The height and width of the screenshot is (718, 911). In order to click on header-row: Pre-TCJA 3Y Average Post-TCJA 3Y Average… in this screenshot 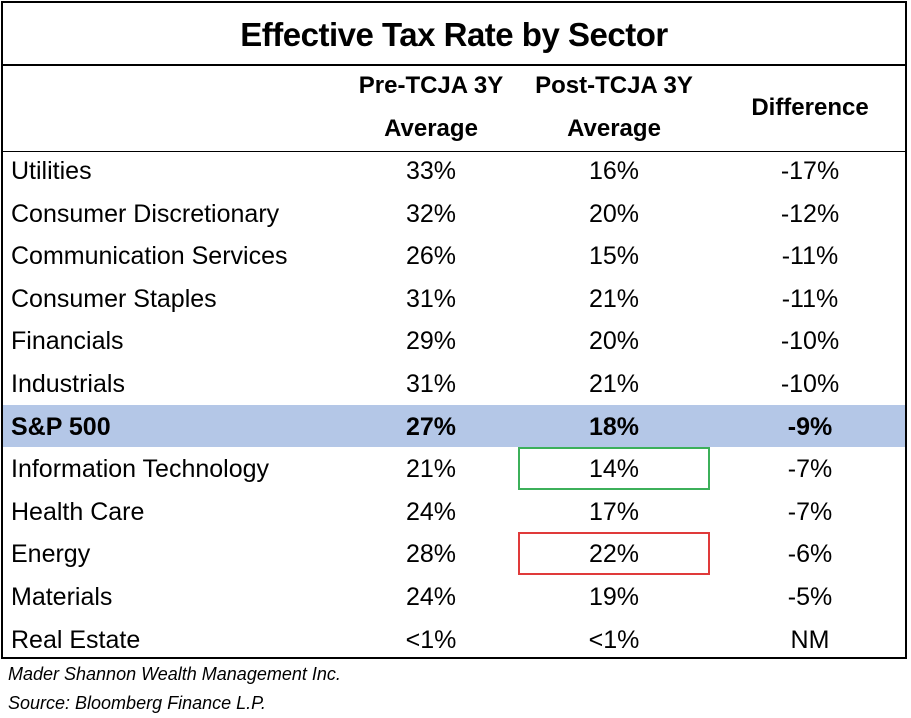, I will do `click(454, 108)`.